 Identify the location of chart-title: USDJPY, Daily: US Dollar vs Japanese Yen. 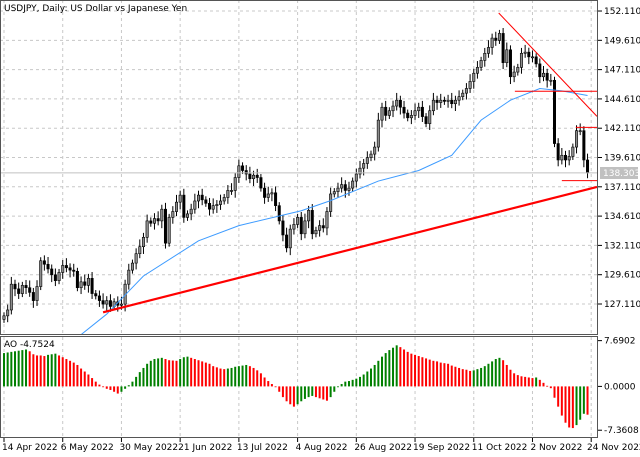
(95, 9).